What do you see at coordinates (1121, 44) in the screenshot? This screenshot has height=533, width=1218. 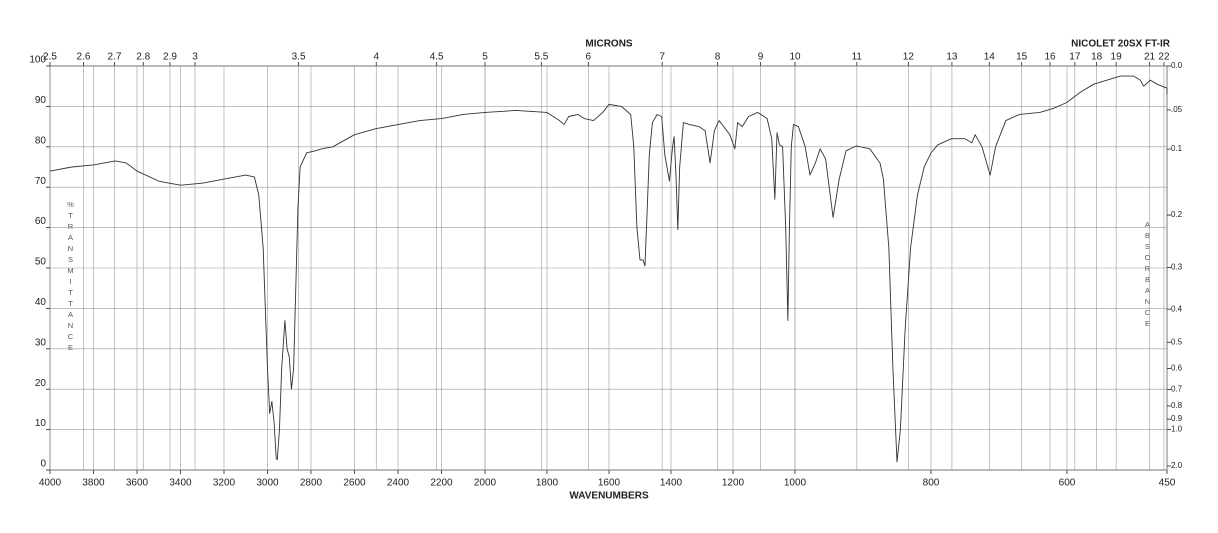 I see `chart-title: NICOLET 20SX FT-IR` at bounding box center [1121, 44].